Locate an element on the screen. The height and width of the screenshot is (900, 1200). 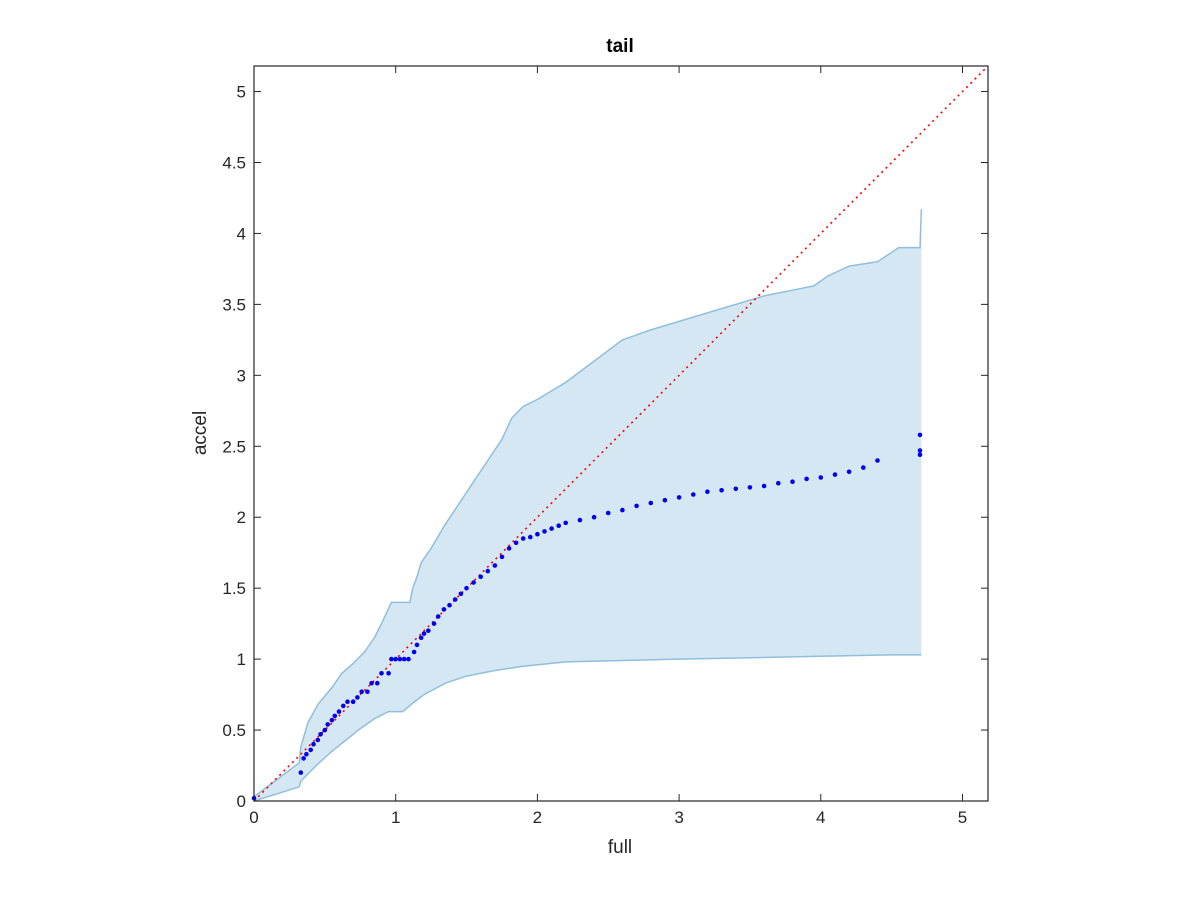
chart-title: tail is located at coordinates (619, 46).